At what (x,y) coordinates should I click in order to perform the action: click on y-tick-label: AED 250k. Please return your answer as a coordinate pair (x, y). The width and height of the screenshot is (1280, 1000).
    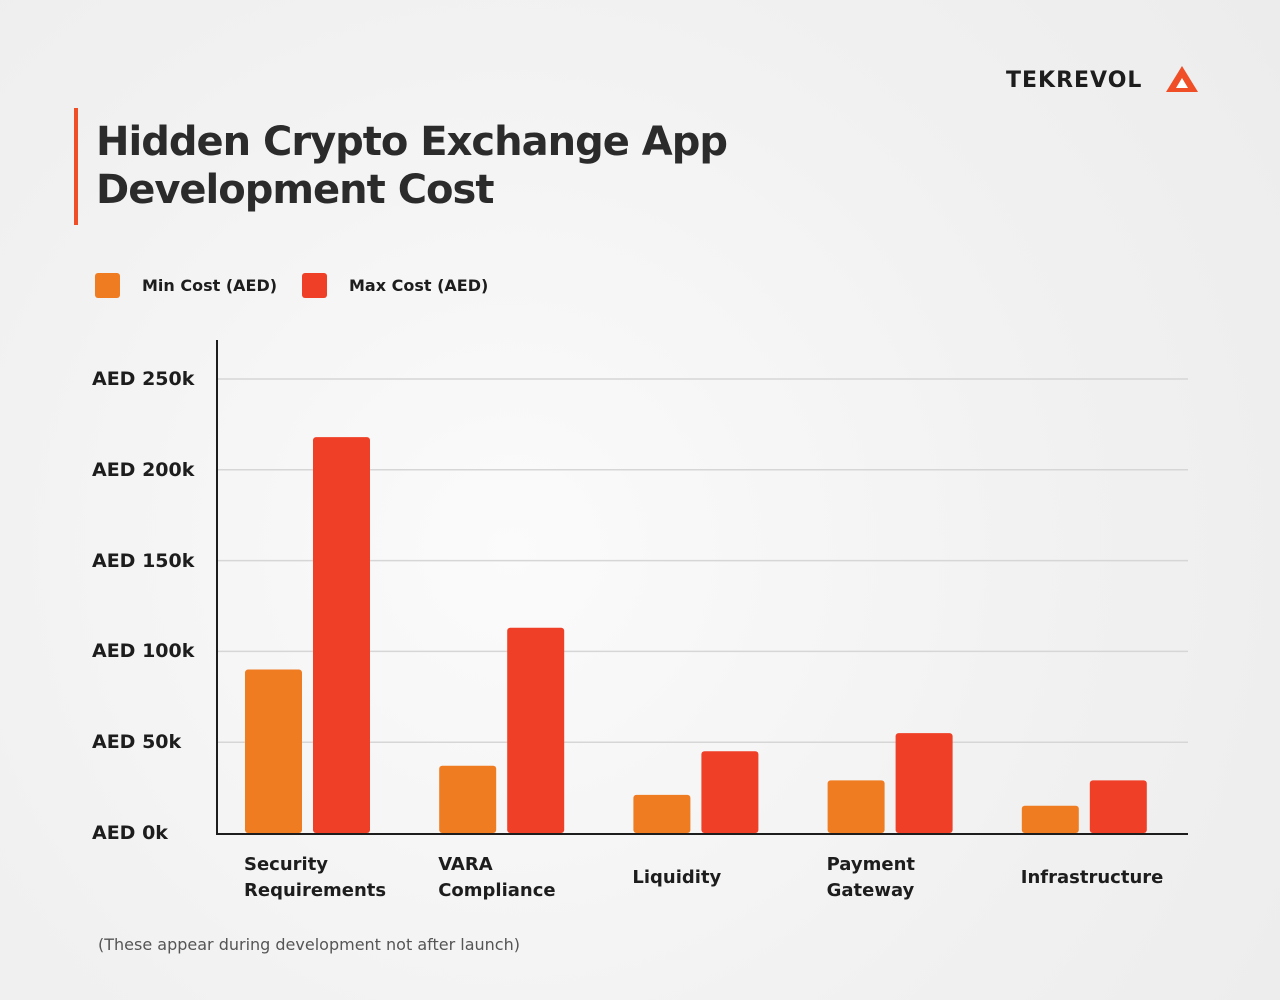
    Looking at the image, I should click on (143, 379).